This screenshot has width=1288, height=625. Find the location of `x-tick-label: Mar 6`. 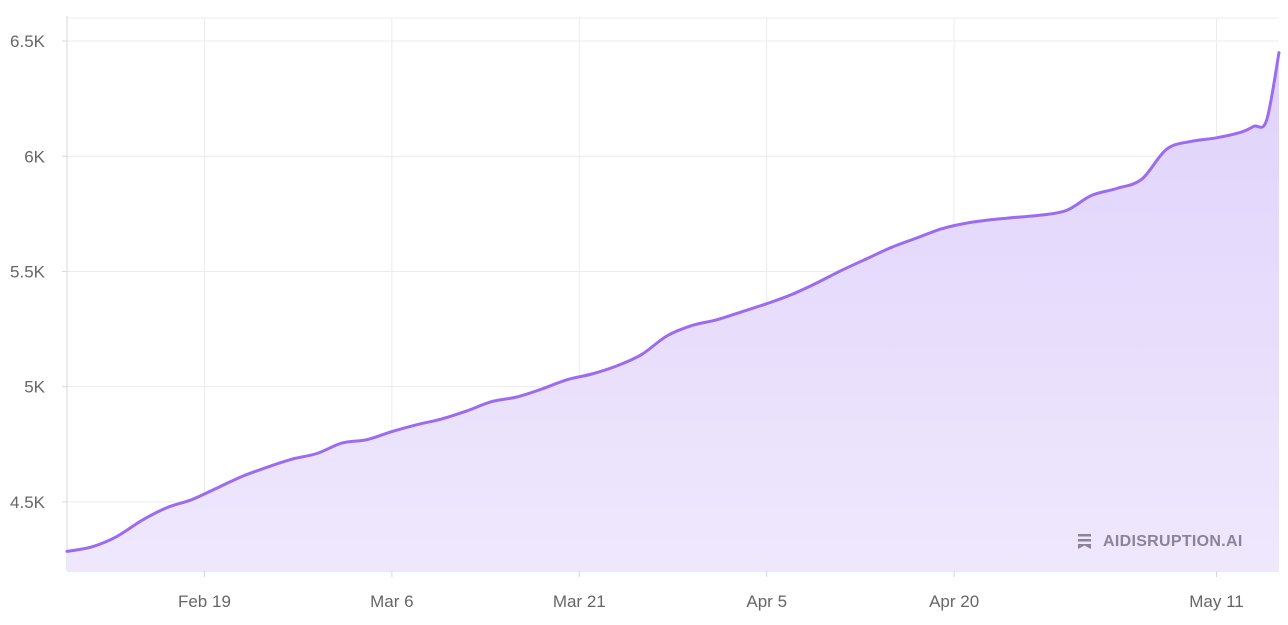

x-tick-label: Mar 6 is located at coordinates (391, 601).